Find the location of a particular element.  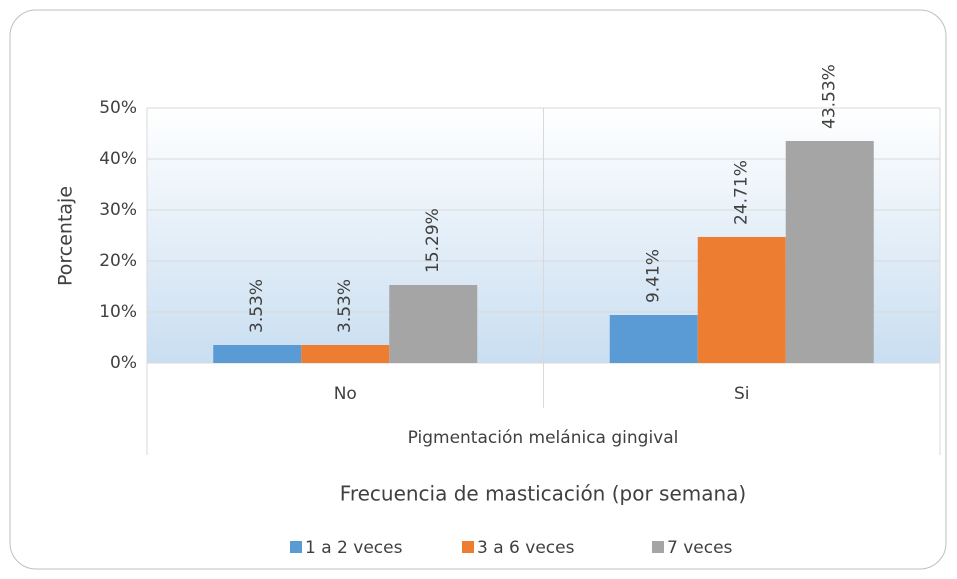

y-tick-label: 30% is located at coordinates (118, 210).